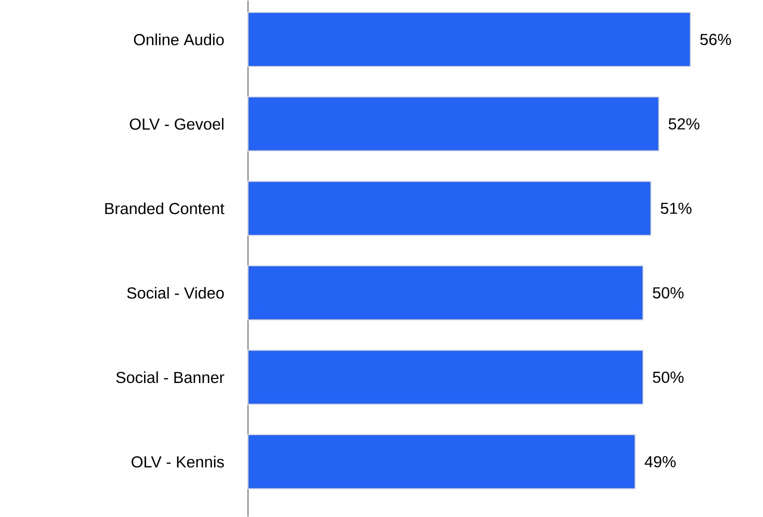 The image size is (763, 517). What do you see at coordinates (170, 377) in the screenshot?
I see `y-tick-label: Social - Banner` at bounding box center [170, 377].